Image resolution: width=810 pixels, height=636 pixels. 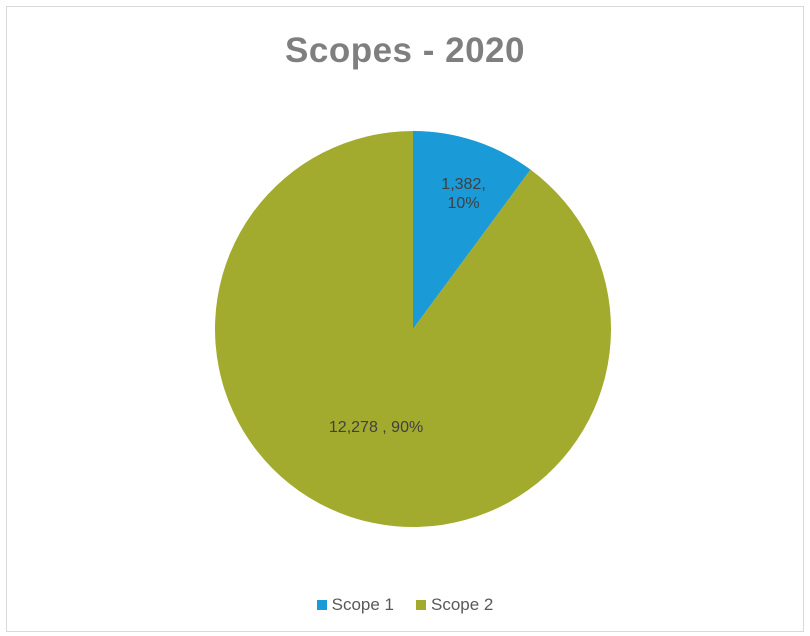 I want to click on legend-label-scope-2: Scope 2, so click(x=462, y=604).